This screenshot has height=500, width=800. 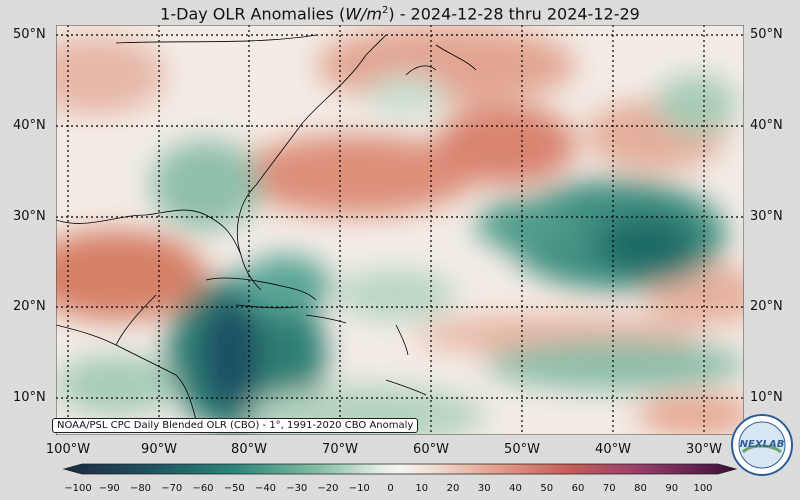 I want to click on colorbar-tick-label: −70, so click(x=172, y=488).